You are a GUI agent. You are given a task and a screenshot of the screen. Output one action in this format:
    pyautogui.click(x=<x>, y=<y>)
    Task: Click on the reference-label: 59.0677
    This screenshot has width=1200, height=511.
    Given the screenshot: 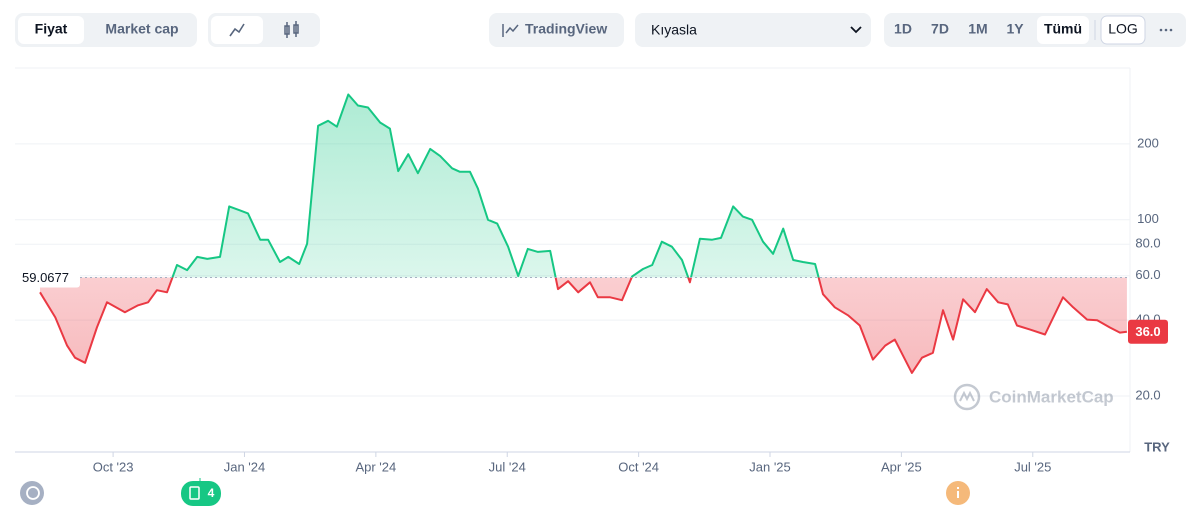 What is the action you would take?
    pyautogui.click(x=45, y=277)
    